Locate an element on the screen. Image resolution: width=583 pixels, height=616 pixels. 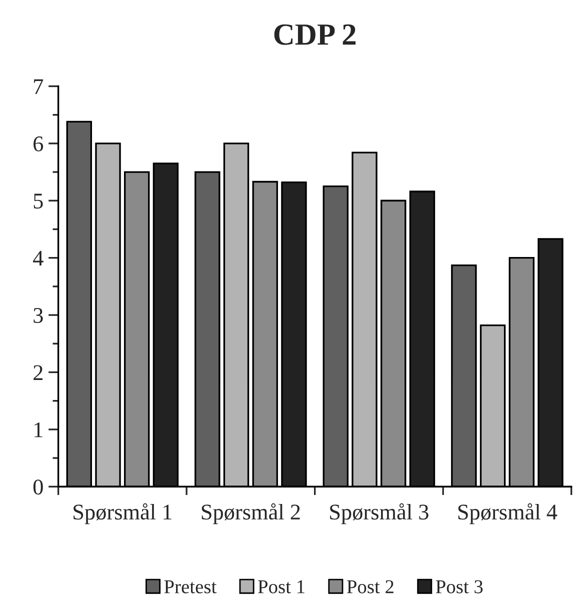
x-tick-label: Spørsmål 2 is located at coordinates (251, 513).